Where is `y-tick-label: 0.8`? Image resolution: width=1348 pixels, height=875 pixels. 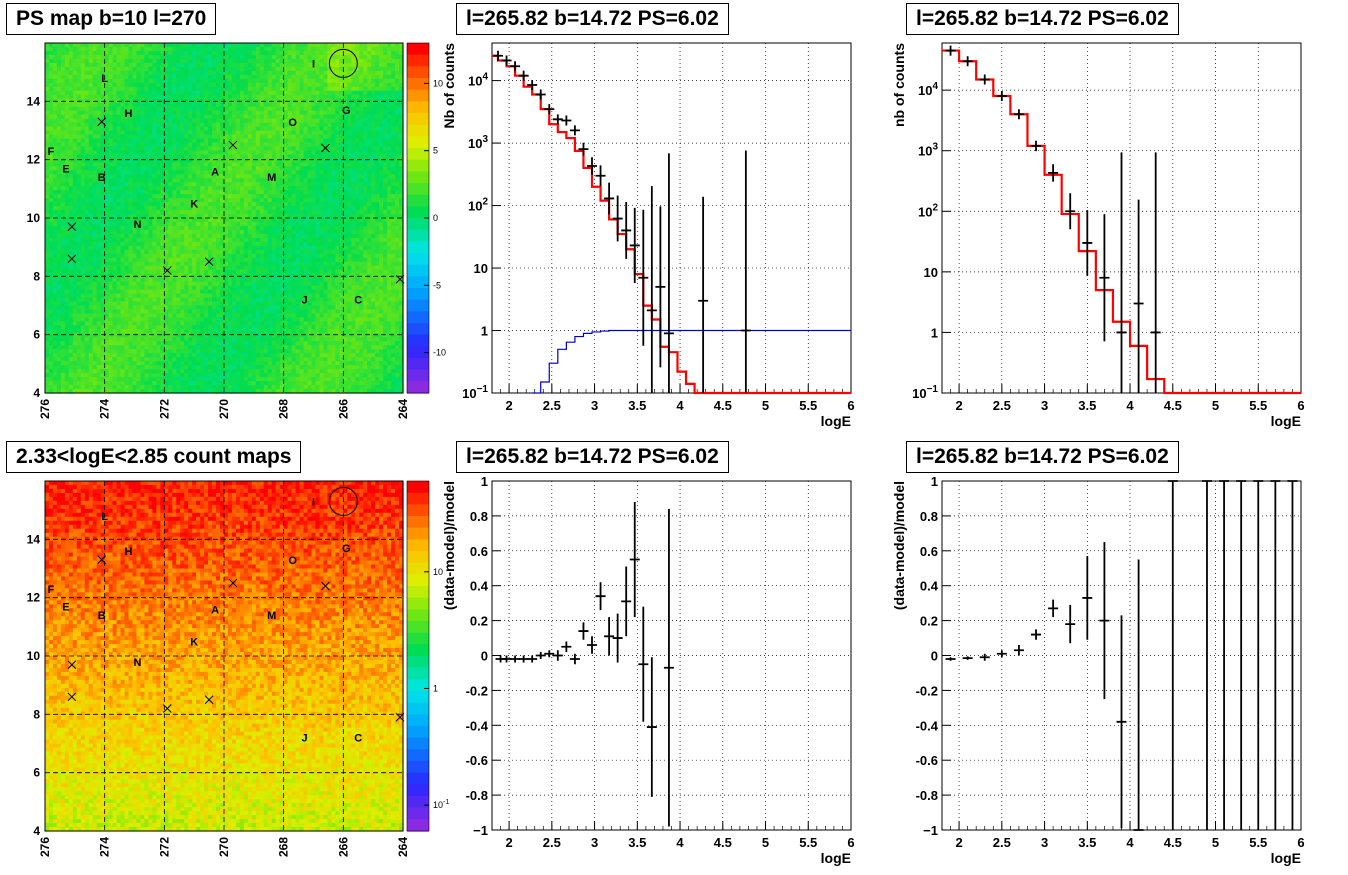 y-tick-label: 0.8 is located at coordinates (929, 516).